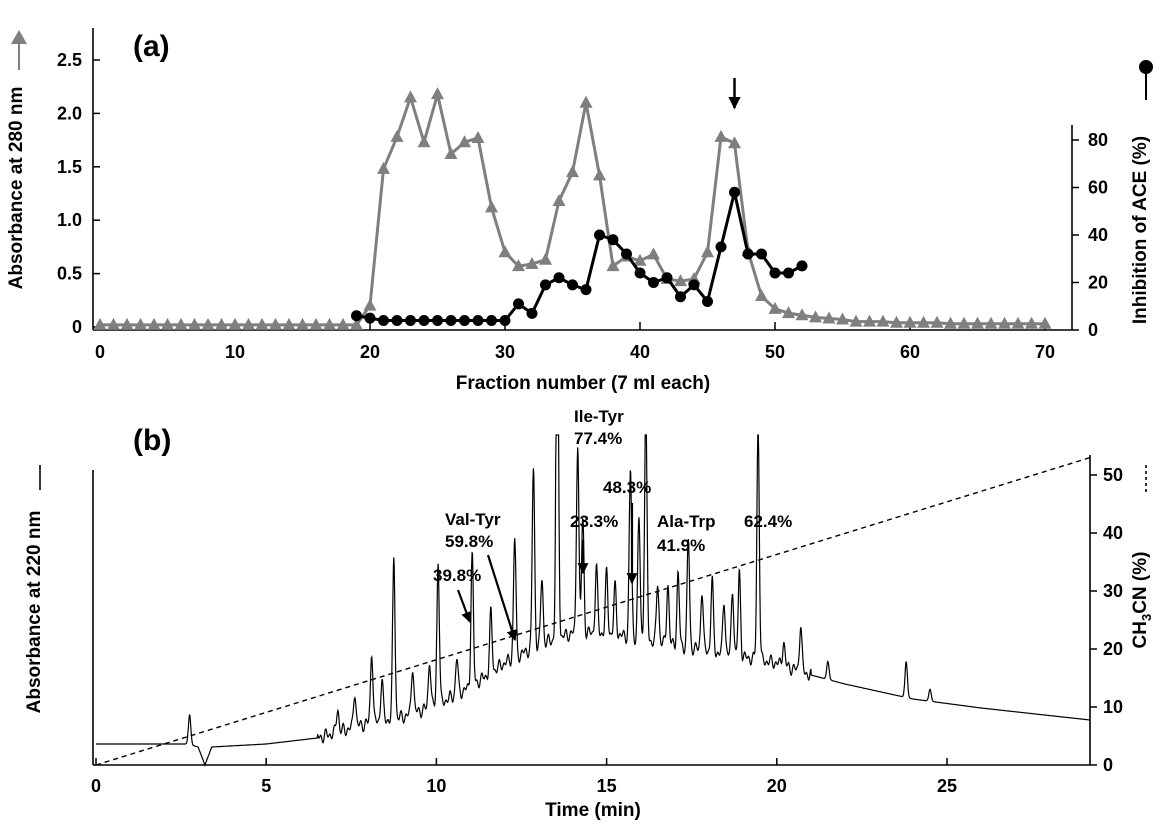  I want to click on panel-a-x-axis-label: Fraction number (7 ml each), so click(583, 383).